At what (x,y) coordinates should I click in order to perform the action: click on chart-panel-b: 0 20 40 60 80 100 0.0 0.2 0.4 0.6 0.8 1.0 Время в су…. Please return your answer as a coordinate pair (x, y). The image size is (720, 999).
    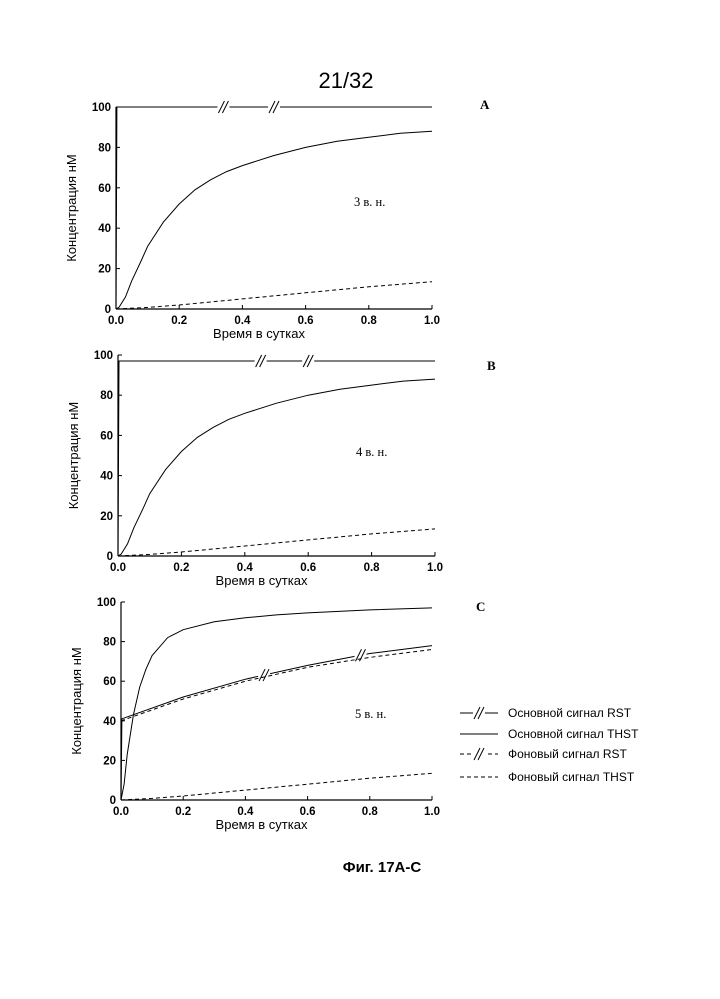
    Looking at the image, I should click on (281, 469).